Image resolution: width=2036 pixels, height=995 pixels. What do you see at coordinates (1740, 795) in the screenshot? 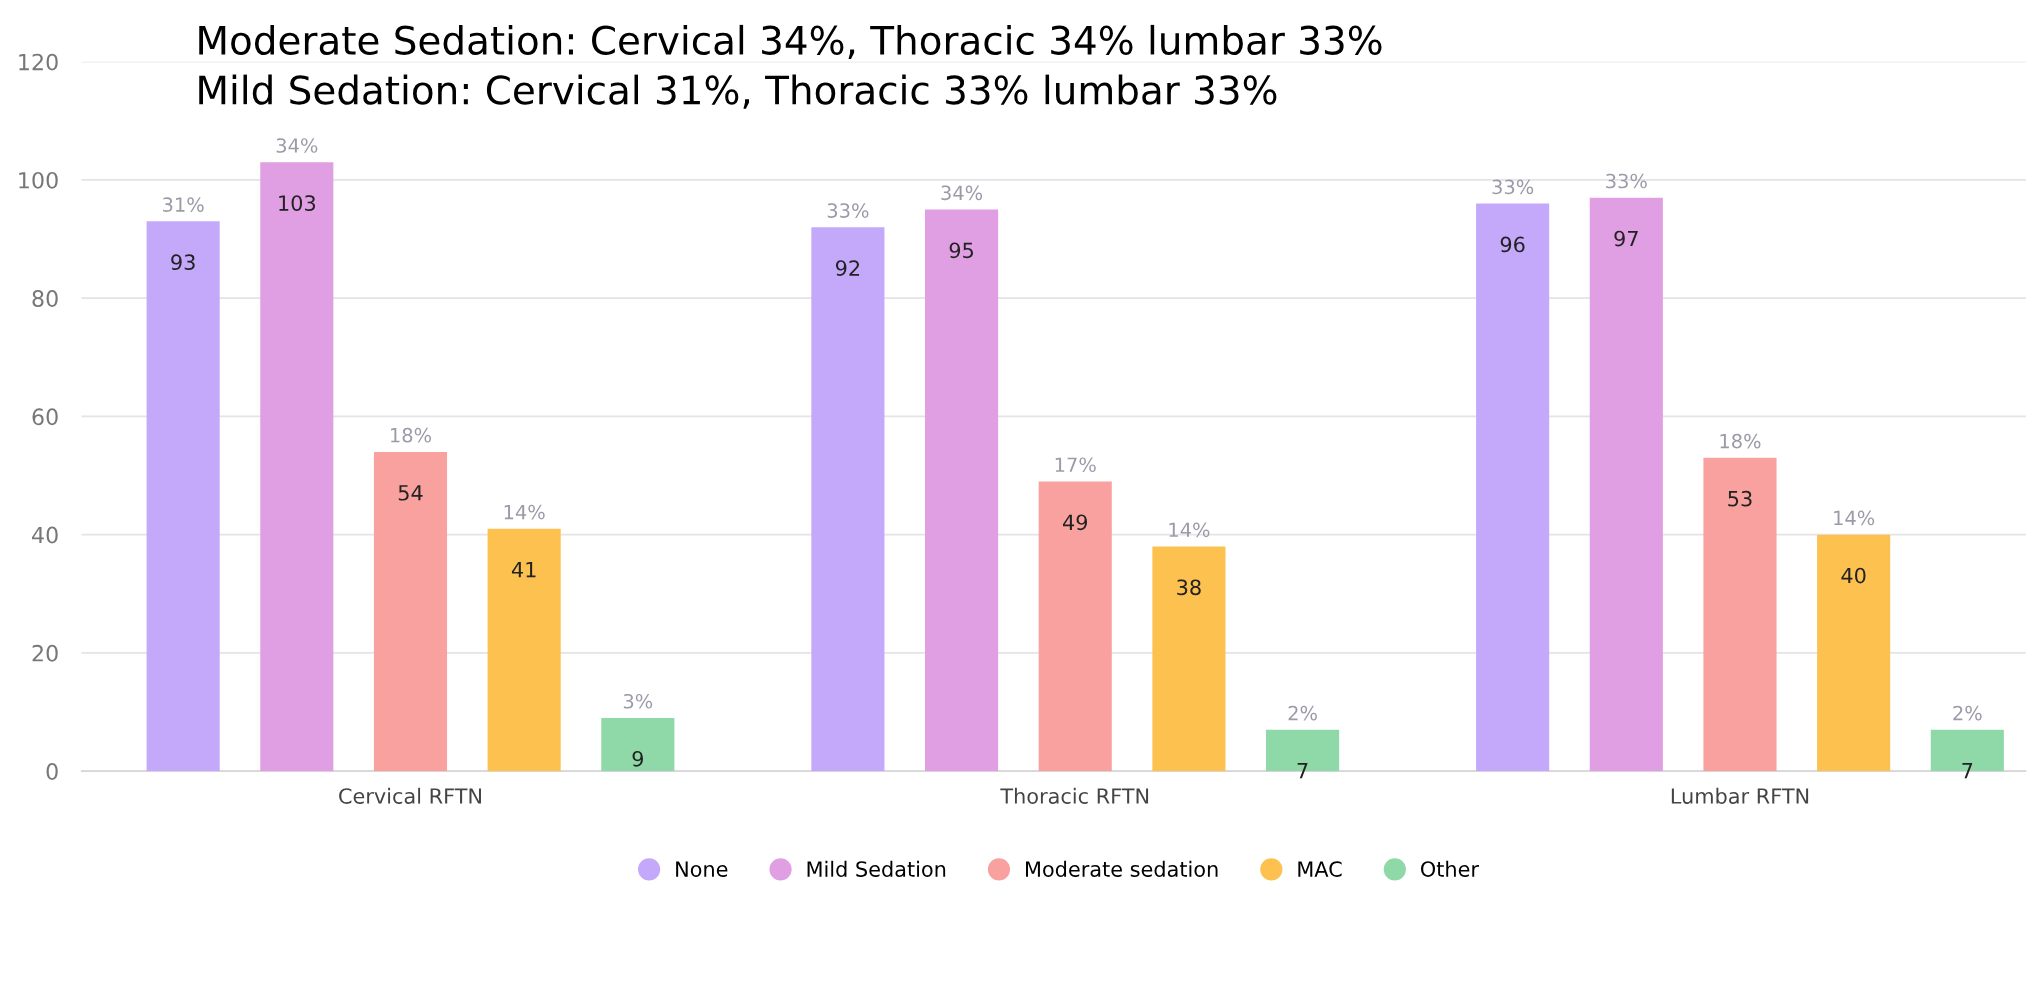
I see `x-tick-label: Lumbar RFTN` at bounding box center [1740, 795].